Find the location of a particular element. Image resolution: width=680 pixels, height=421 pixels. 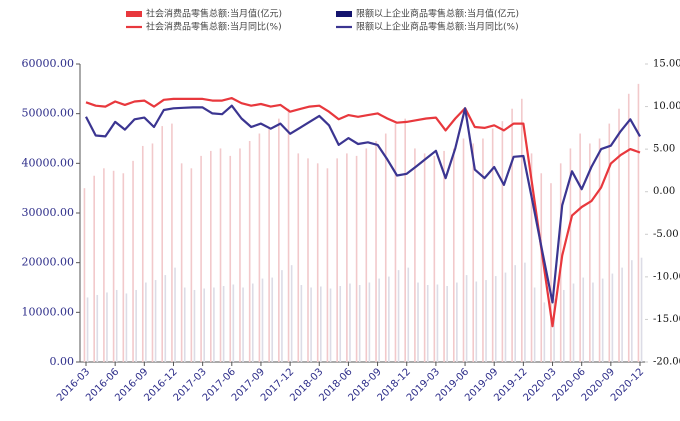

legend-label: 社会消费品零售总额:当月同比(%) is located at coordinates (214, 27).